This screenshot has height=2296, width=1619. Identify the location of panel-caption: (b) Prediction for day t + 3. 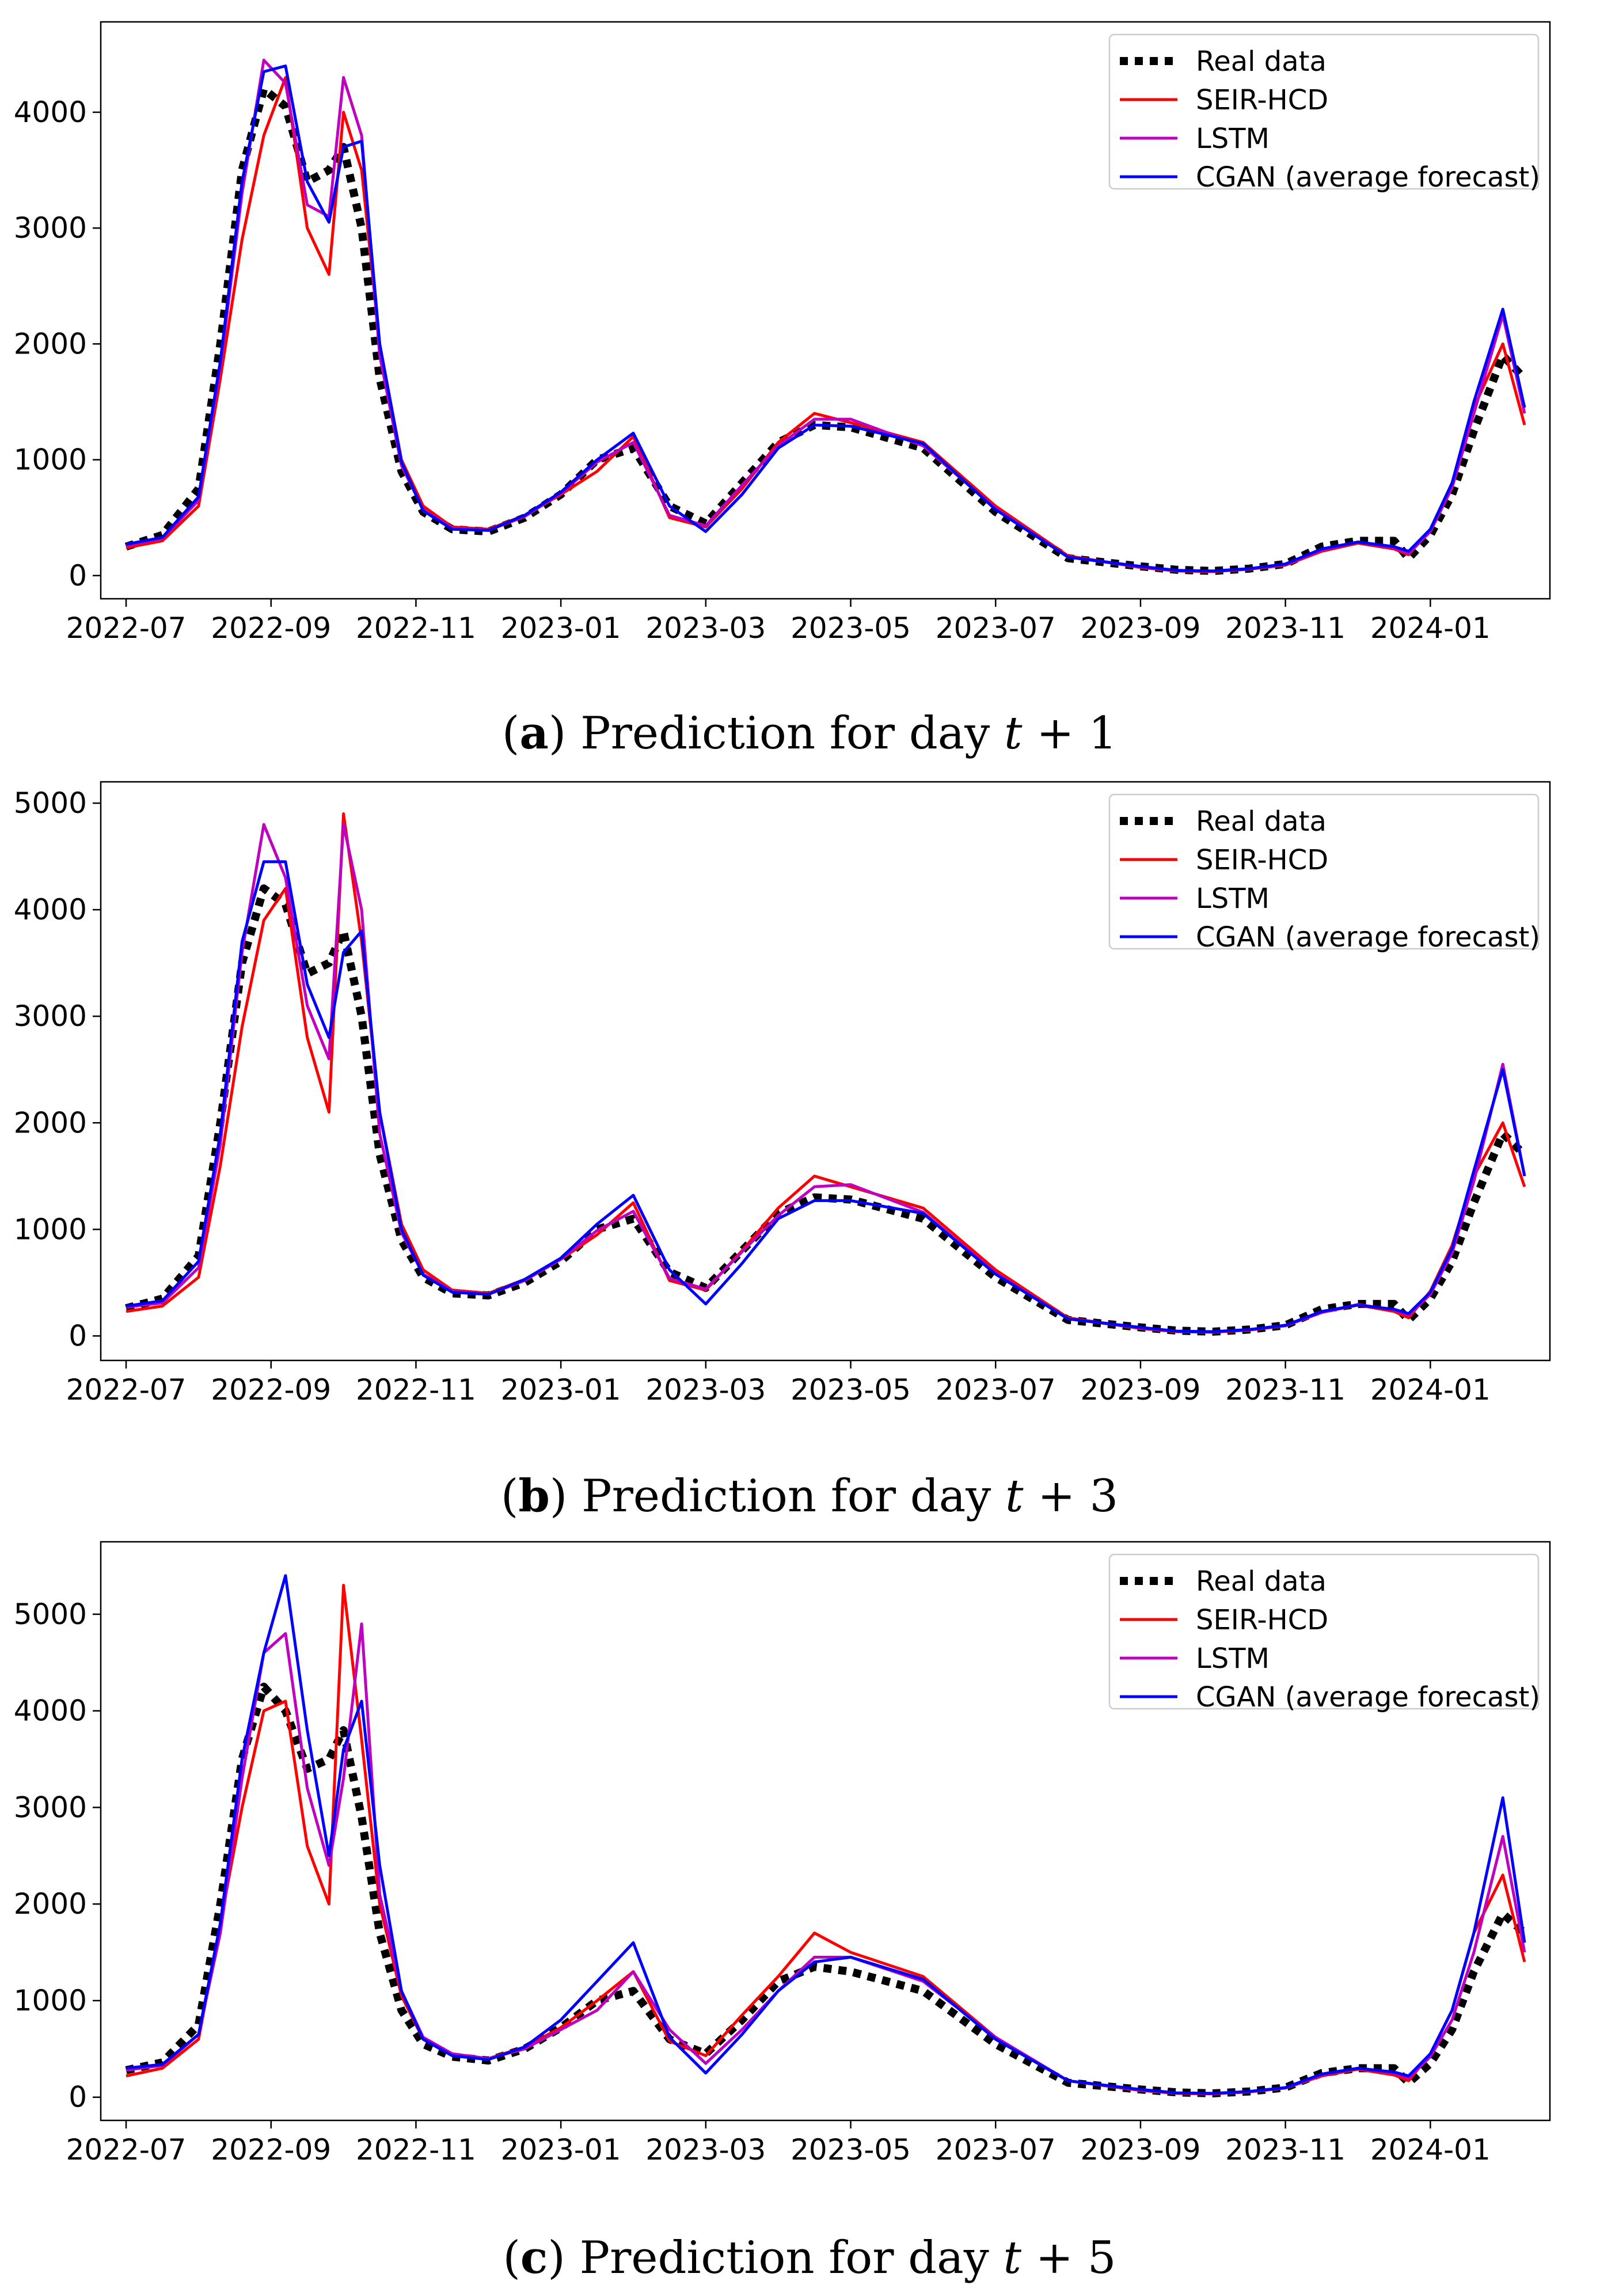
(809, 1496).